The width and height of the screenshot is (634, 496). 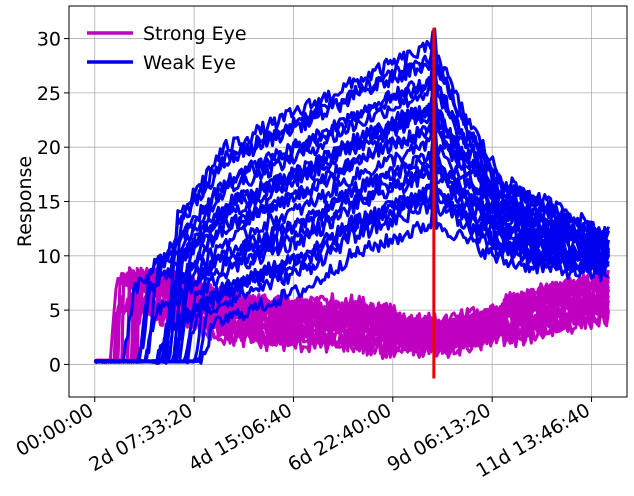 What do you see at coordinates (55, 365) in the screenshot?
I see `y-tick-label: 0` at bounding box center [55, 365].